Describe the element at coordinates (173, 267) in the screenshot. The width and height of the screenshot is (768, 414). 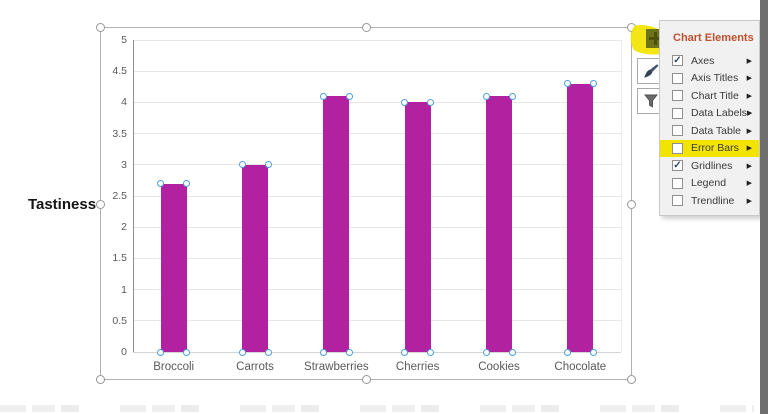
I see `bar-broccoli` at that location.